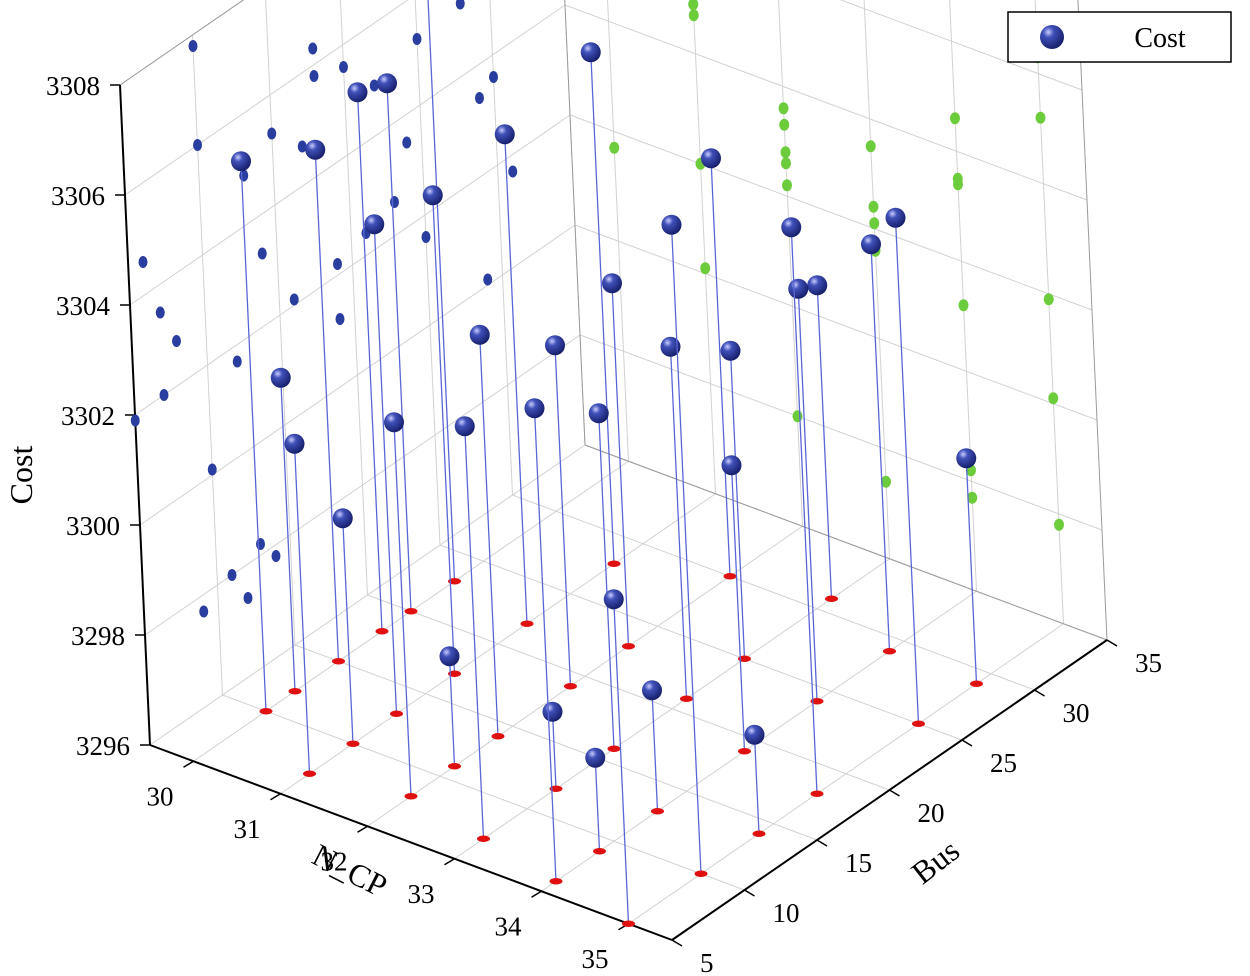 Image resolution: width=1250 pixels, height=976 pixels. What do you see at coordinates (1119, 37) in the screenshot?
I see `legend-box` at bounding box center [1119, 37].